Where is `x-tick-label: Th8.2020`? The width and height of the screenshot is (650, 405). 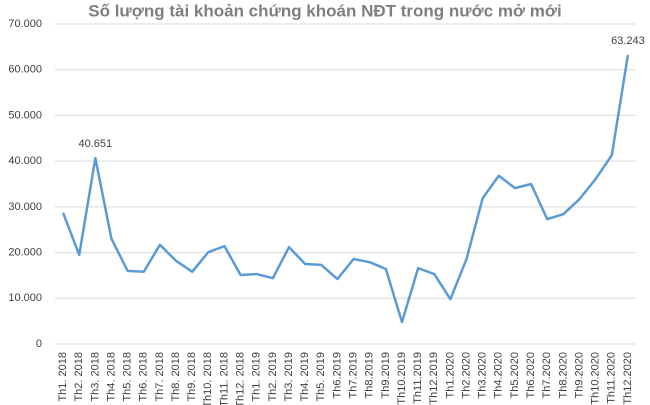 x-tick-label: Th8.2020 is located at coordinates (563, 375).